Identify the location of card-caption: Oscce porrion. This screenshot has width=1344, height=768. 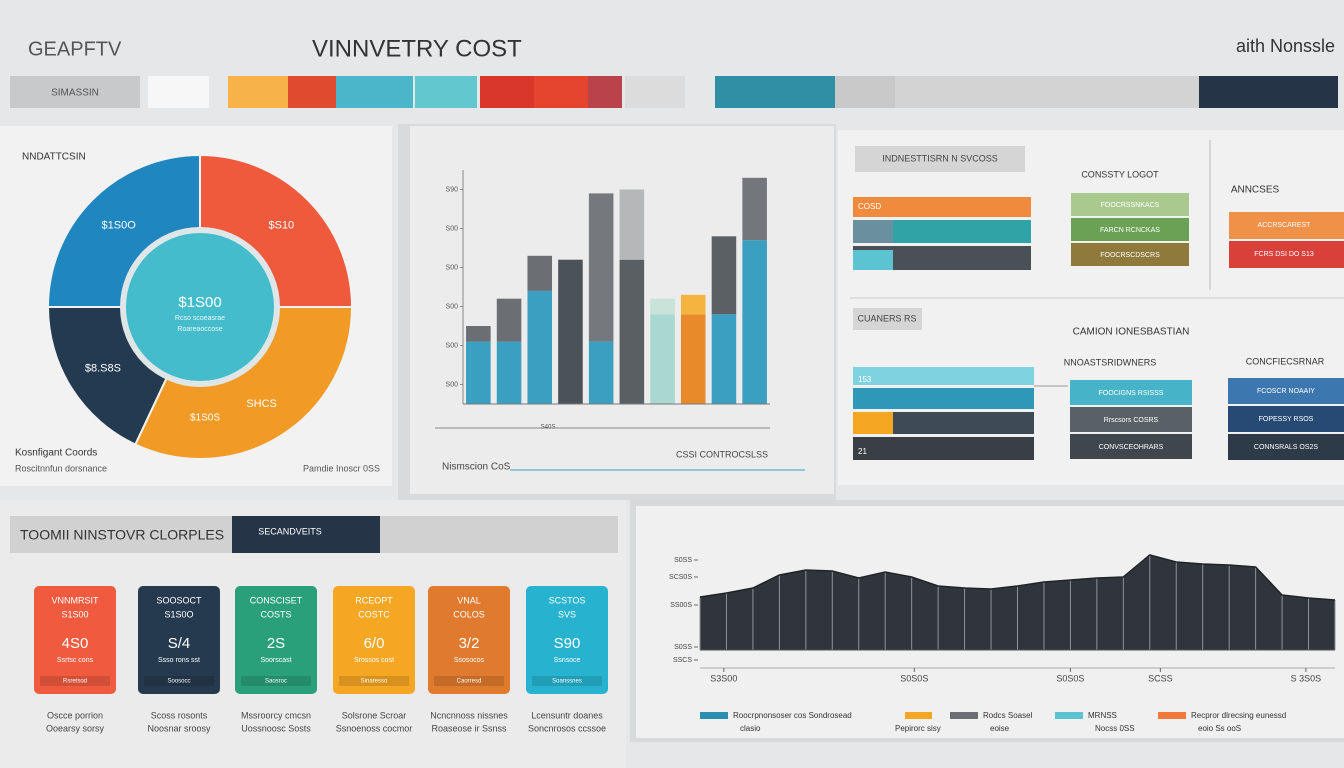
(75, 715).